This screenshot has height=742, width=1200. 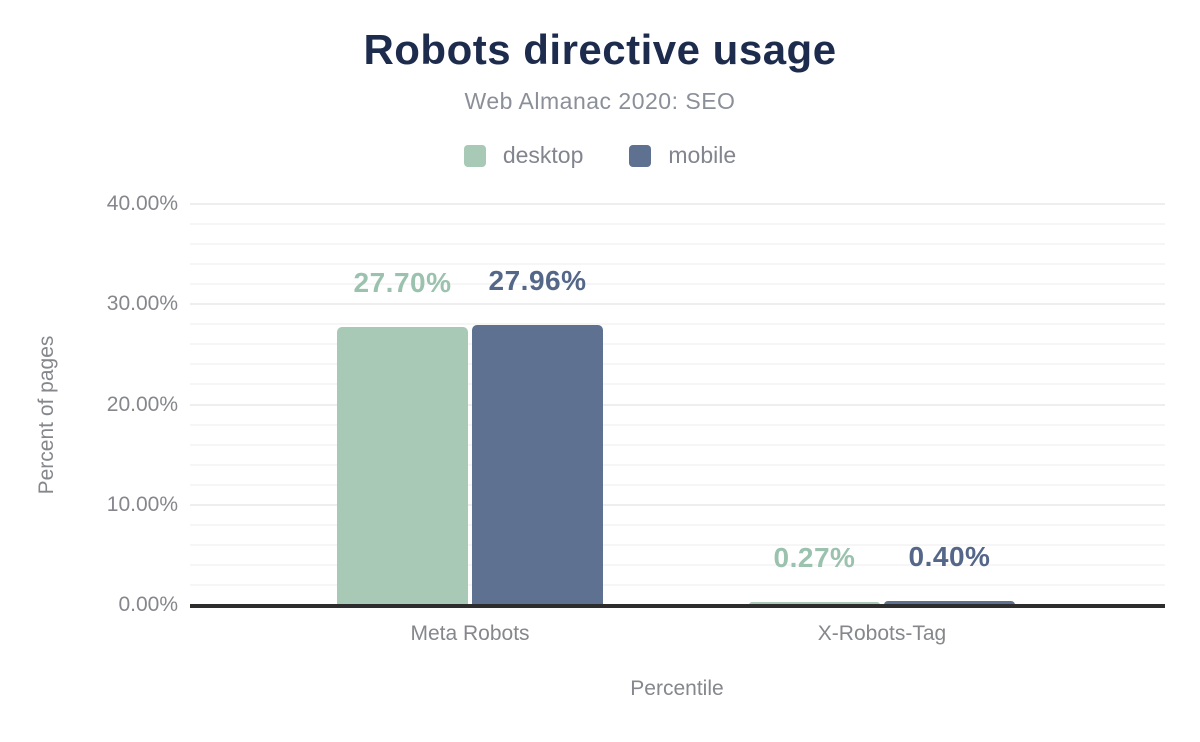 What do you see at coordinates (543, 155) in the screenshot?
I see `legend-label-desktop: desktop` at bounding box center [543, 155].